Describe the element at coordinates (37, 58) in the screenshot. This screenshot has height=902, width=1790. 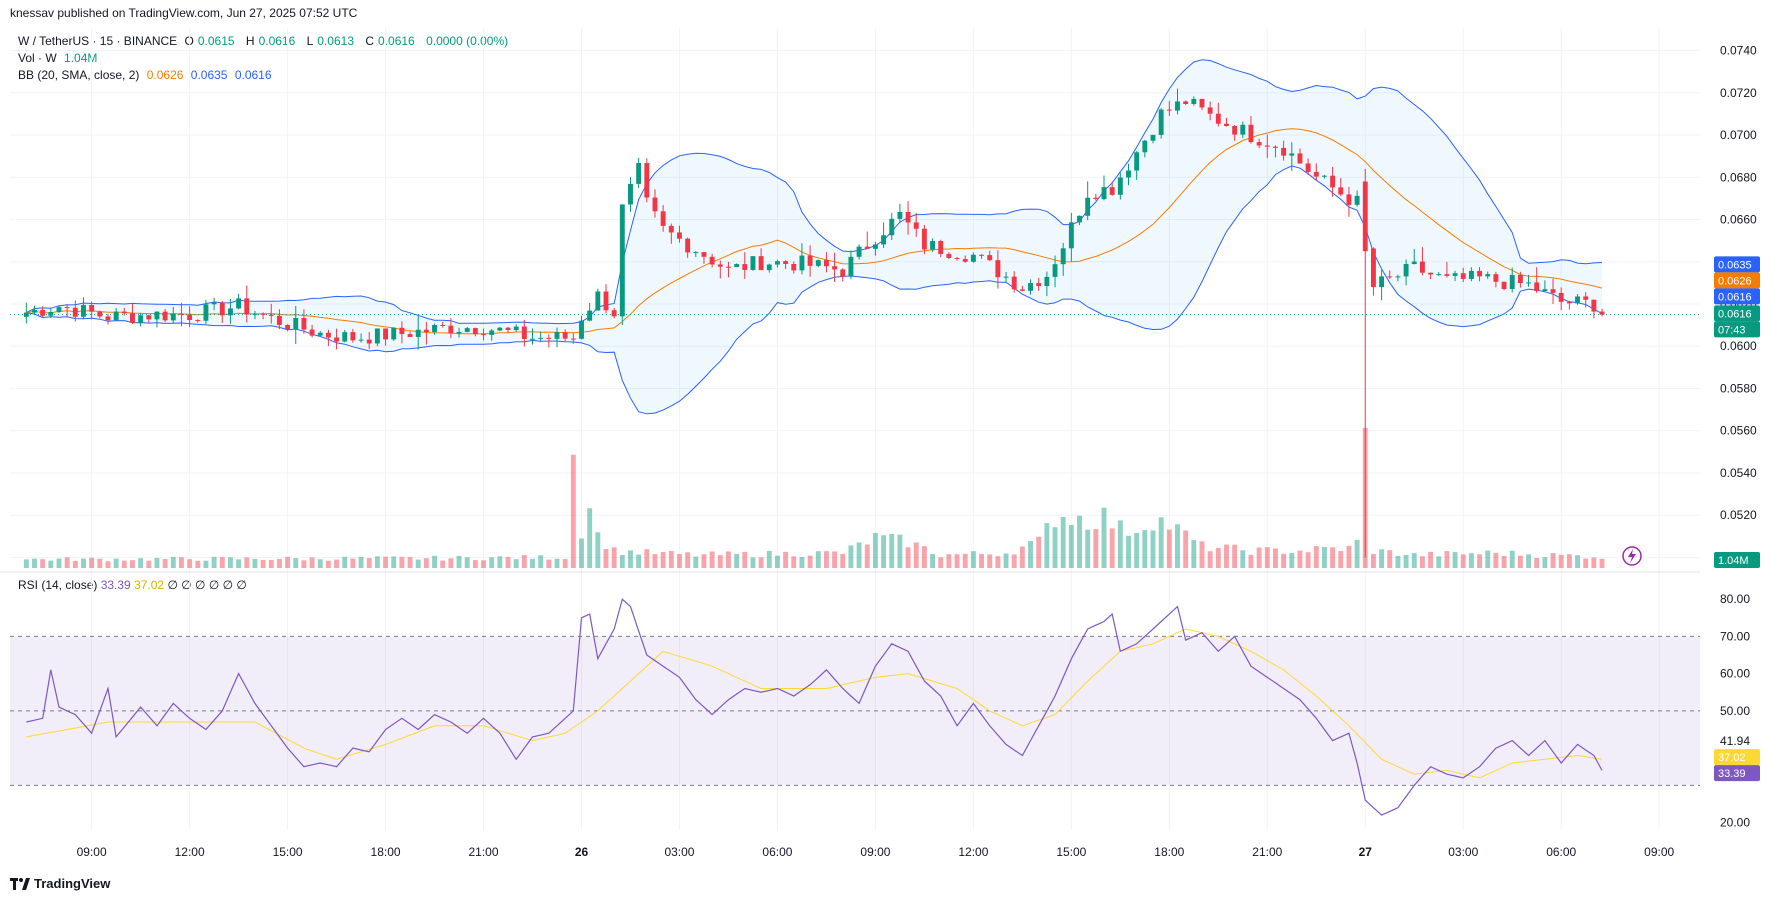
I see `volume-label: Vol · W` at that location.